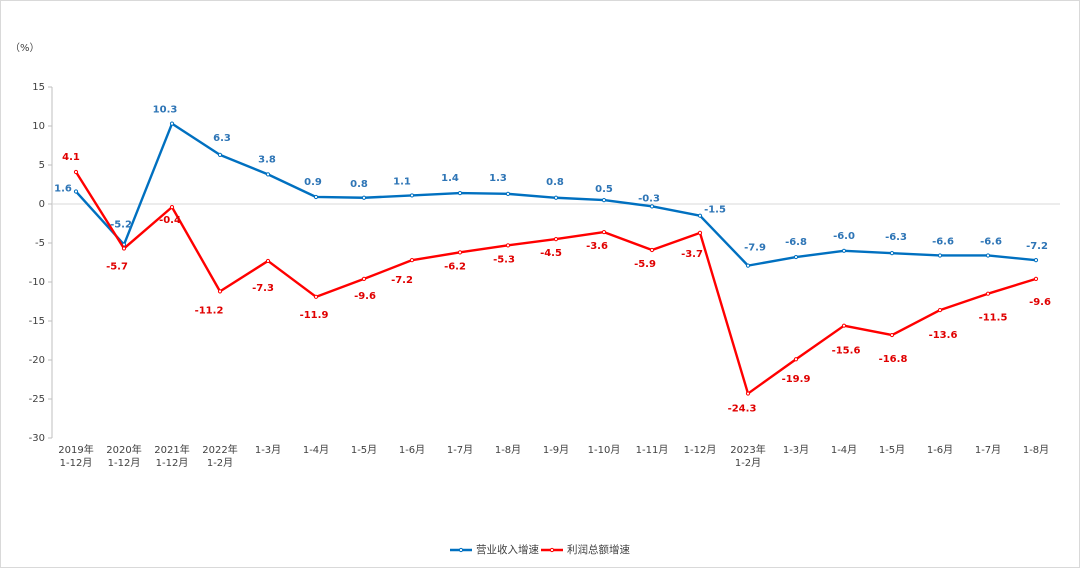 The image size is (1080, 568). Describe the element at coordinates (117, 266) in the screenshot. I see `data-label: -5.7` at that location.